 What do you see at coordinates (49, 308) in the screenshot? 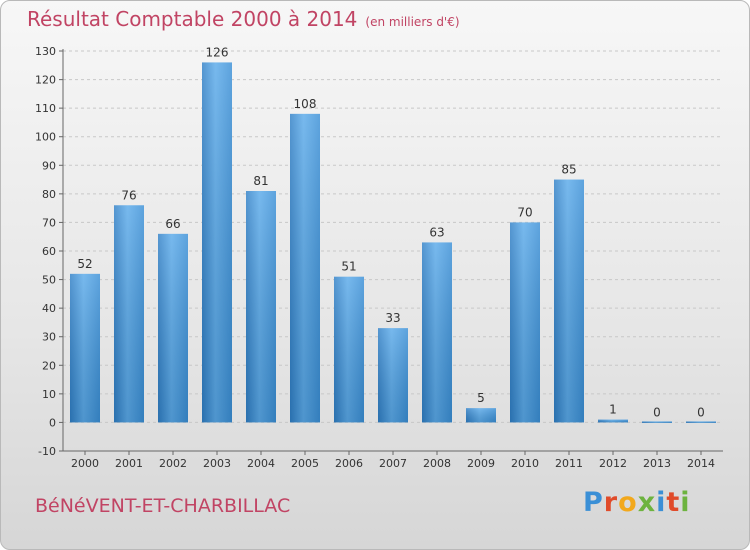
I see `y-tick-label: 40` at bounding box center [49, 308].